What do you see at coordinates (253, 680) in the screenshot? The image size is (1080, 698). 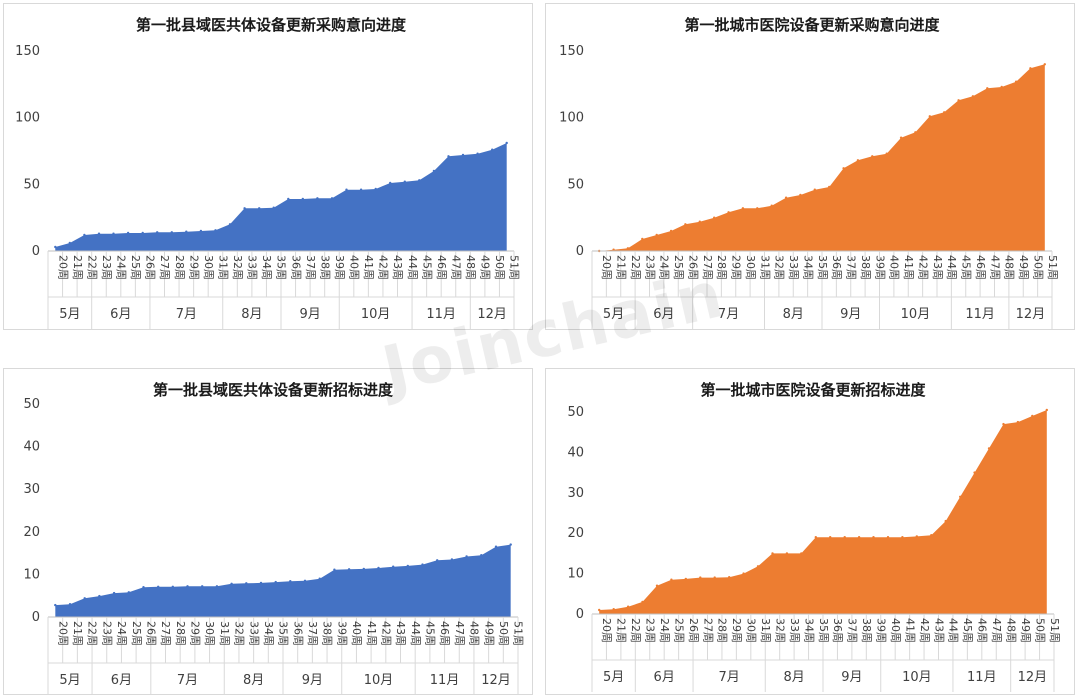 I see `x-month-label: 8月` at bounding box center [253, 680].